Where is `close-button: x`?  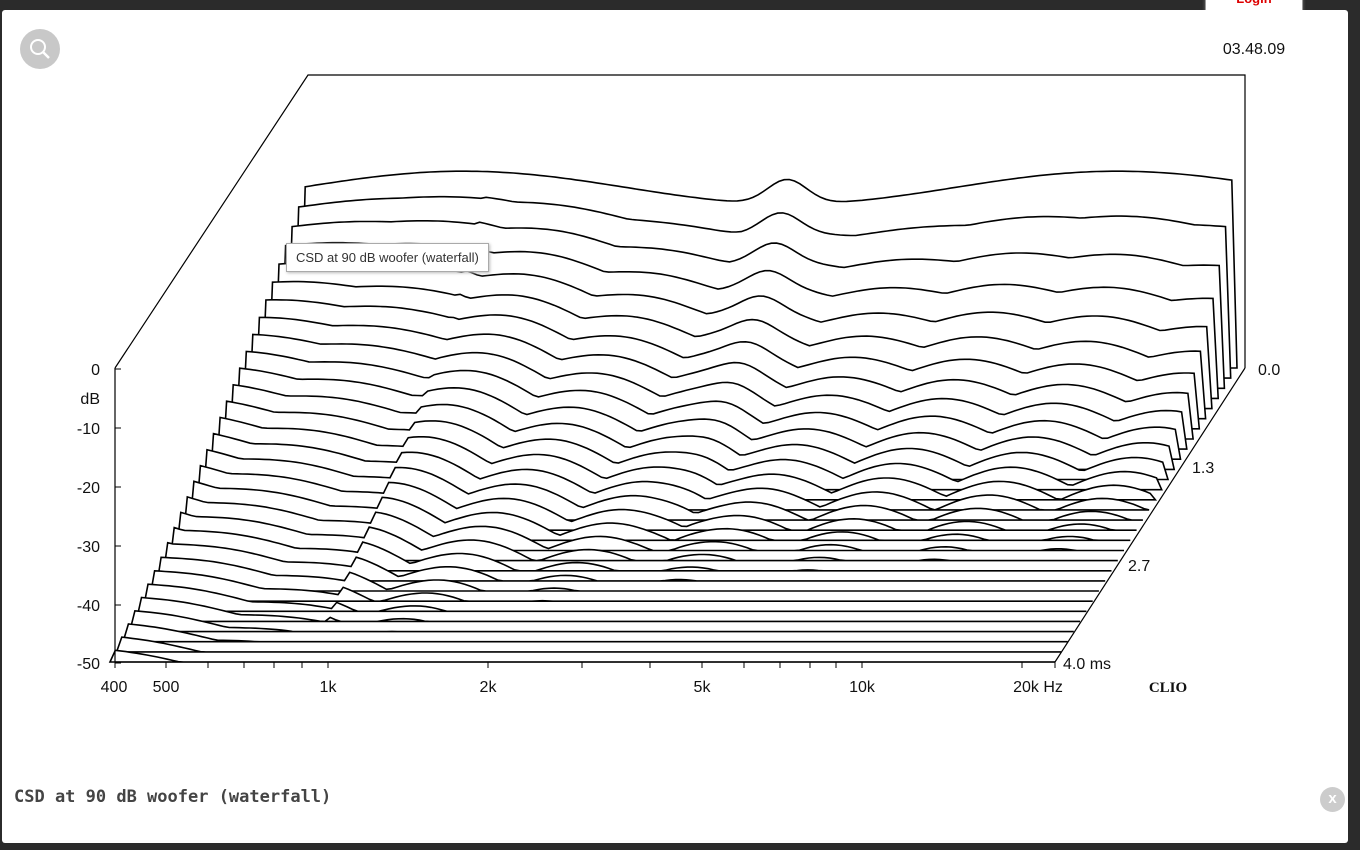 close-button: x is located at coordinates (1332, 799).